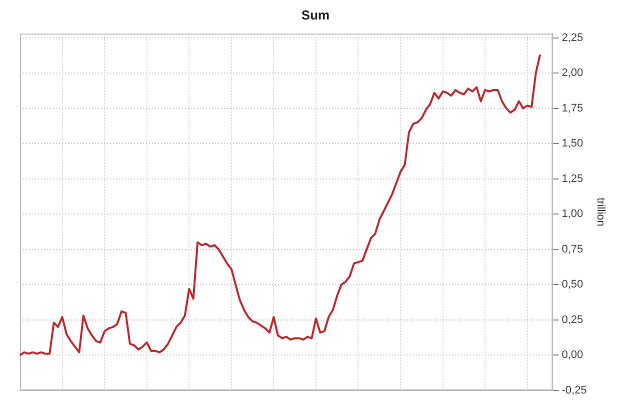 This screenshot has width=619, height=400. Describe the element at coordinates (600, 212) in the screenshot. I see `y-axis-title: trillion` at that location.